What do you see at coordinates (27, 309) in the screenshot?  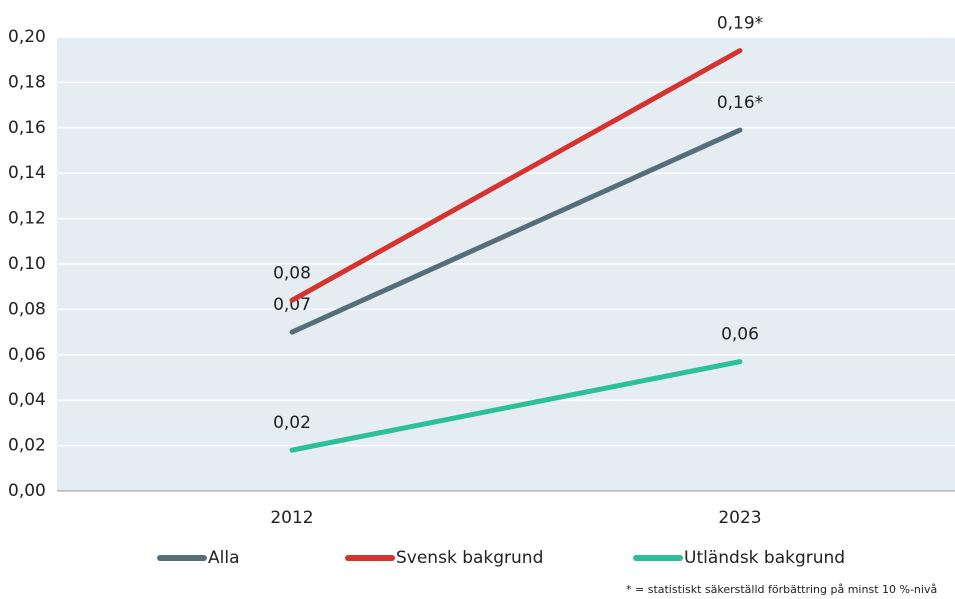 I see `y-tick-label: 0,08` at bounding box center [27, 309].